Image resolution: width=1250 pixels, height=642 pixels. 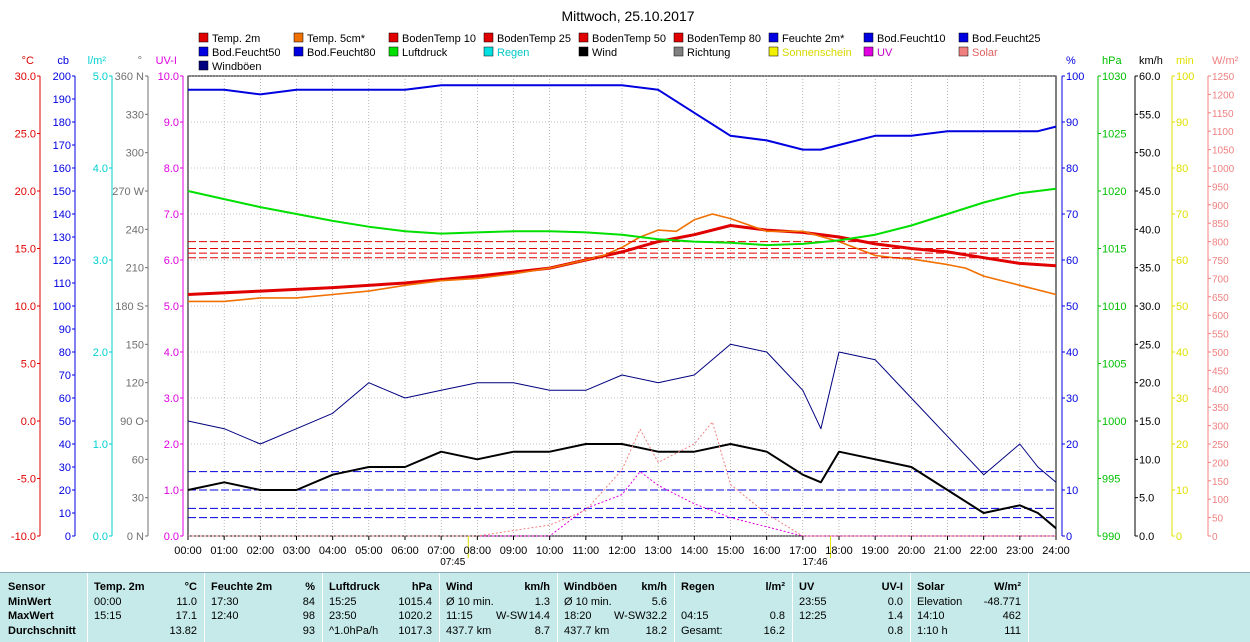 I want to click on x-axis-label: 04:00, so click(x=333, y=551).